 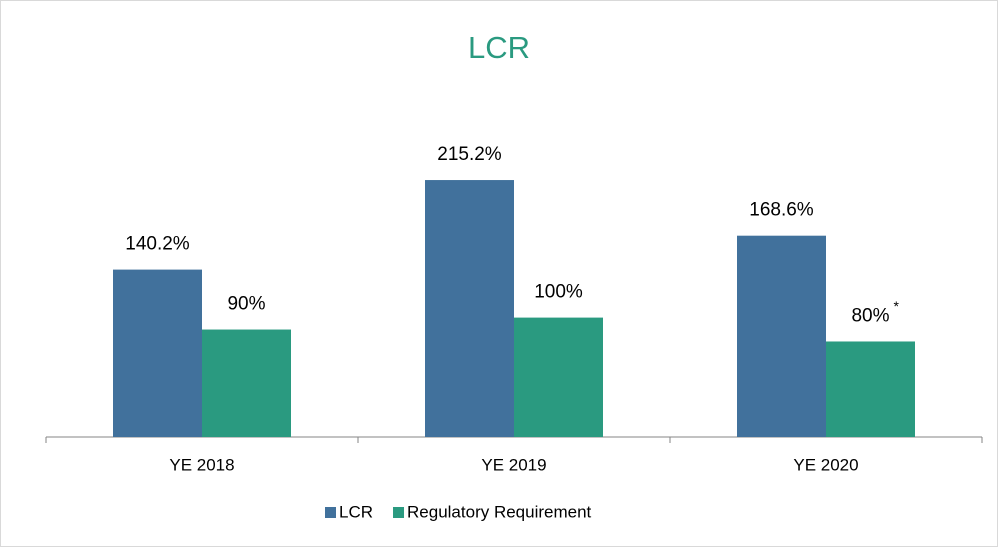 I want to click on x-tick-label: YE 2018, so click(x=201, y=464).